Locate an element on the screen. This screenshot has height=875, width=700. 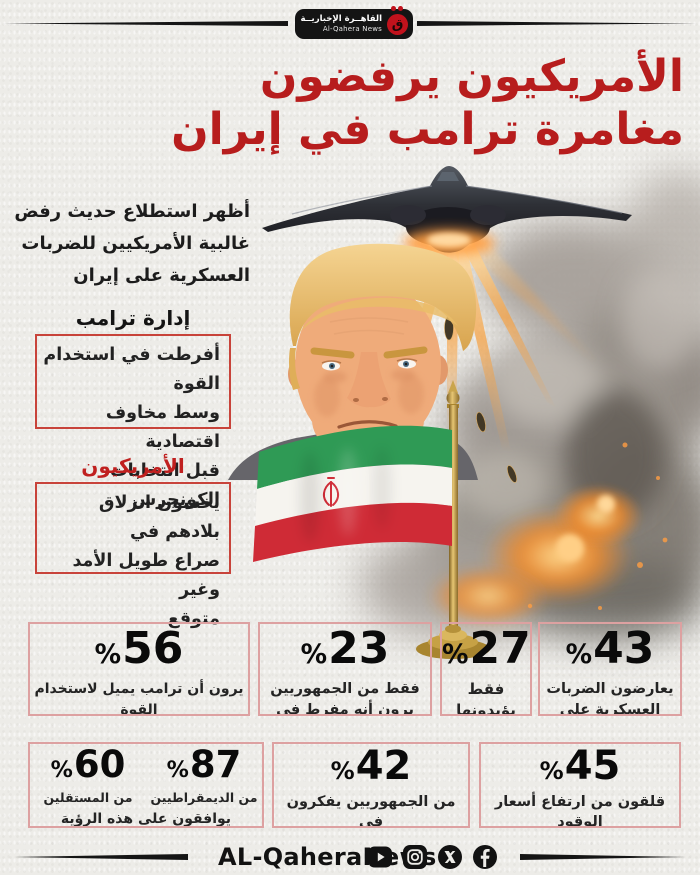
qaf-monogram-icon: ق is located at coordinates (397, 24).